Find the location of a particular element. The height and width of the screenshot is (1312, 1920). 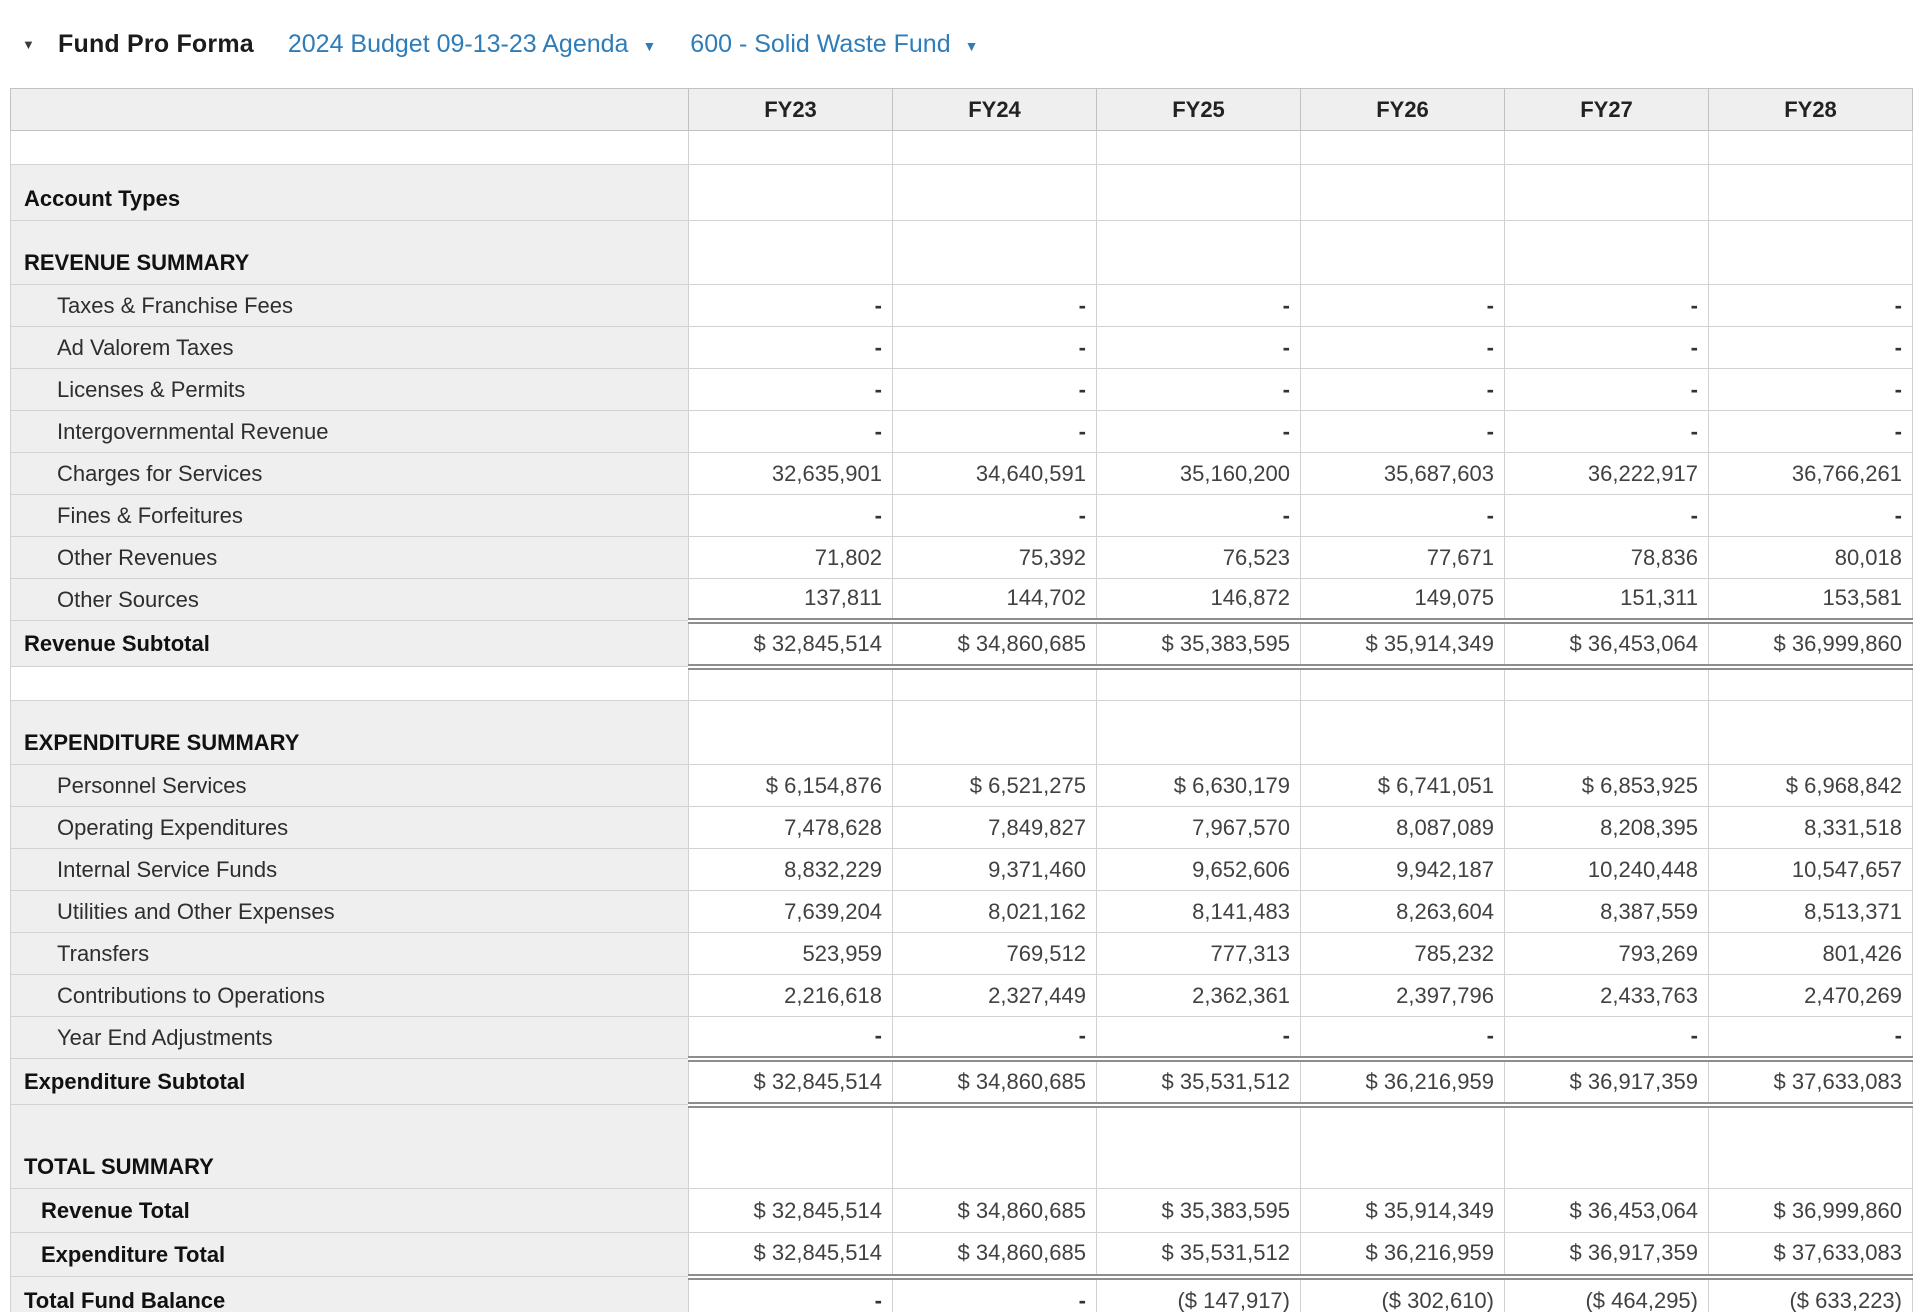

row-label: Charges for Services is located at coordinates (349, 473).